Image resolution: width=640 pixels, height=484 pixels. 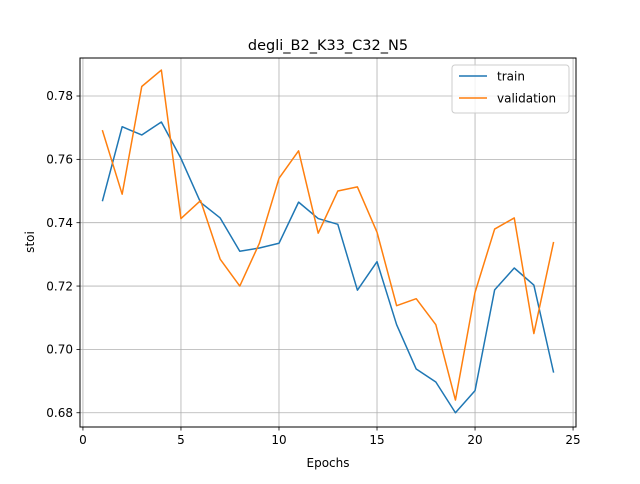 I want to click on x-tick-label: 0, so click(x=83, y=440).